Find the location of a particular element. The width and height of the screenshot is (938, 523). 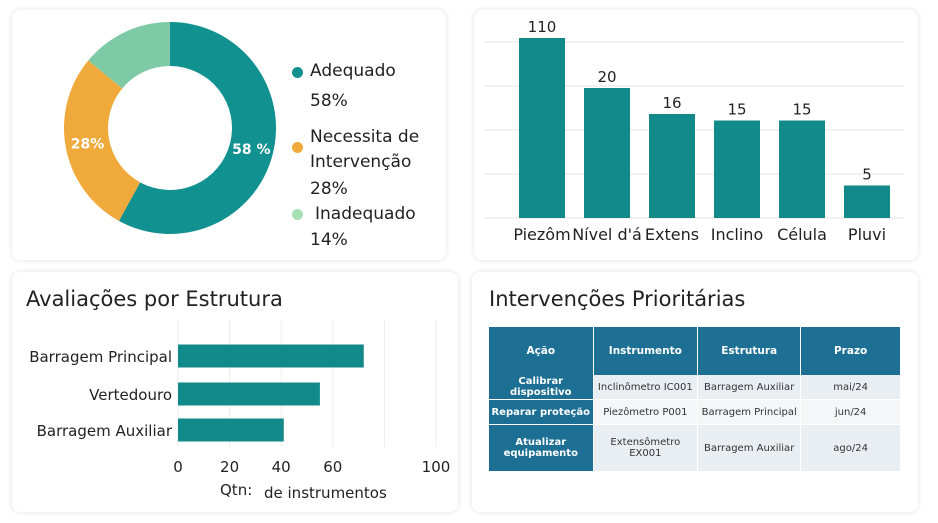

bar-value-label: 110 is located at coordinates (542, 27).